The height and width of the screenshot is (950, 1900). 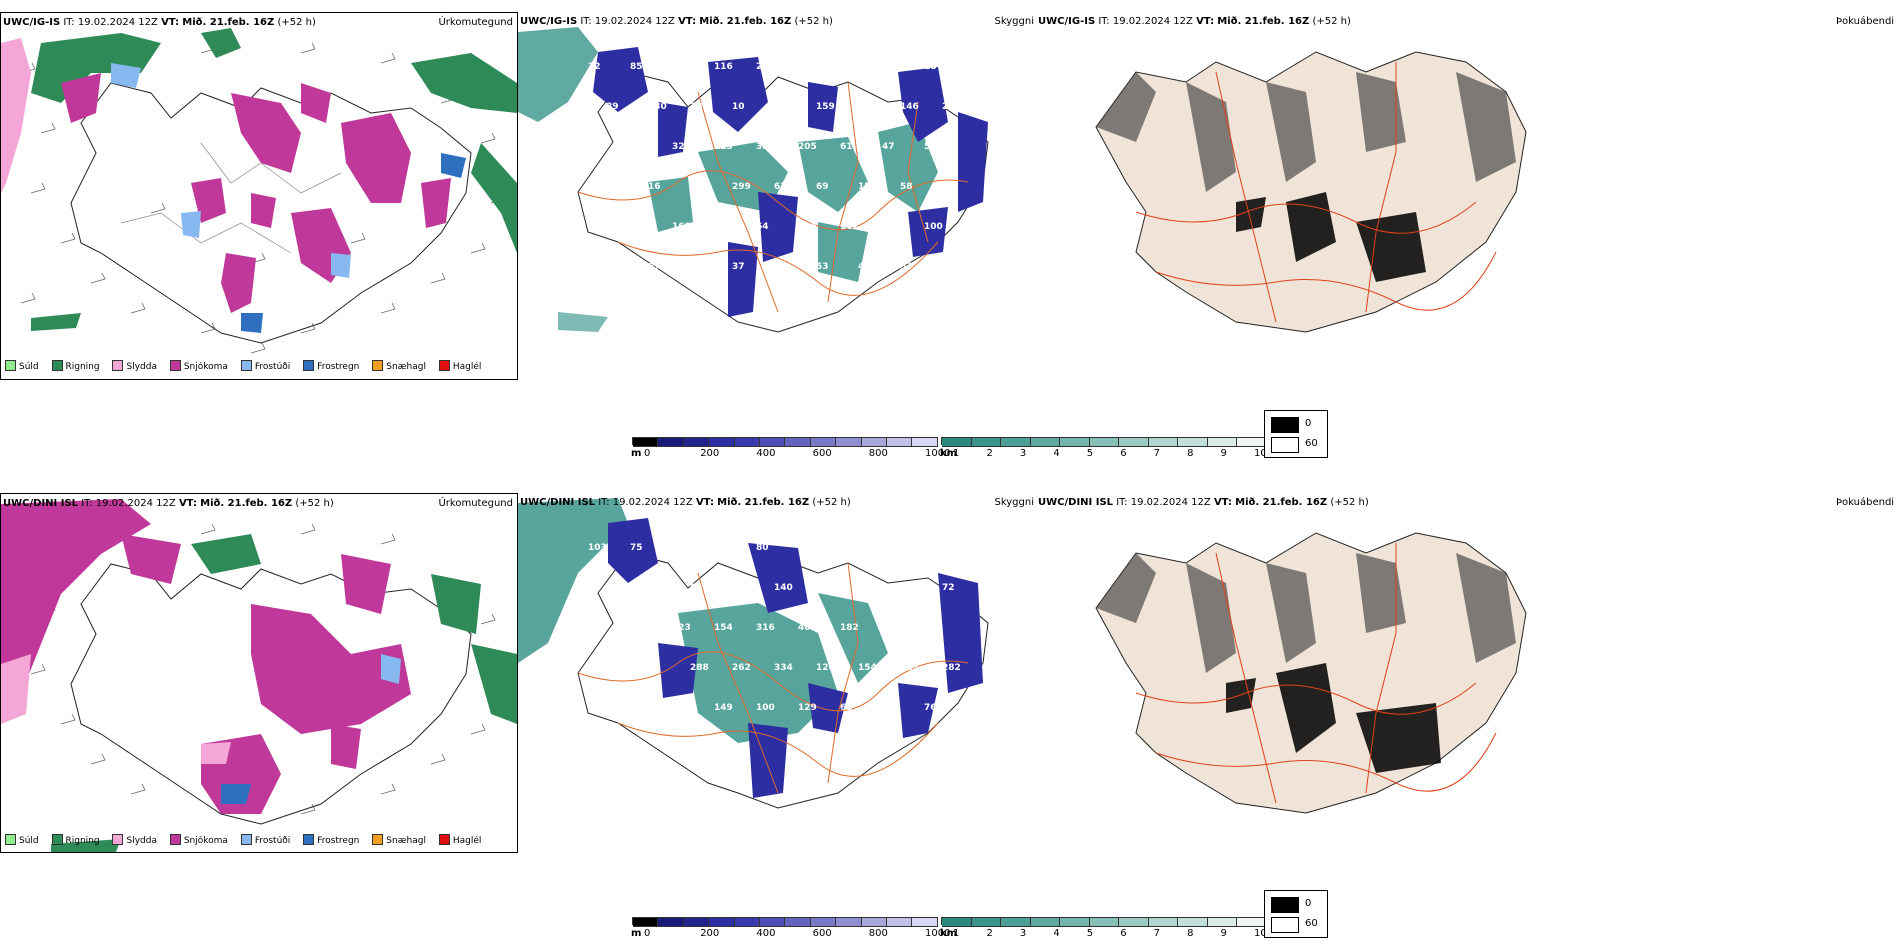 What do you see at coordinates (639, 227) in the screenshot?
I see `cloud-base-label: 139` at bounding box center [639, 227].